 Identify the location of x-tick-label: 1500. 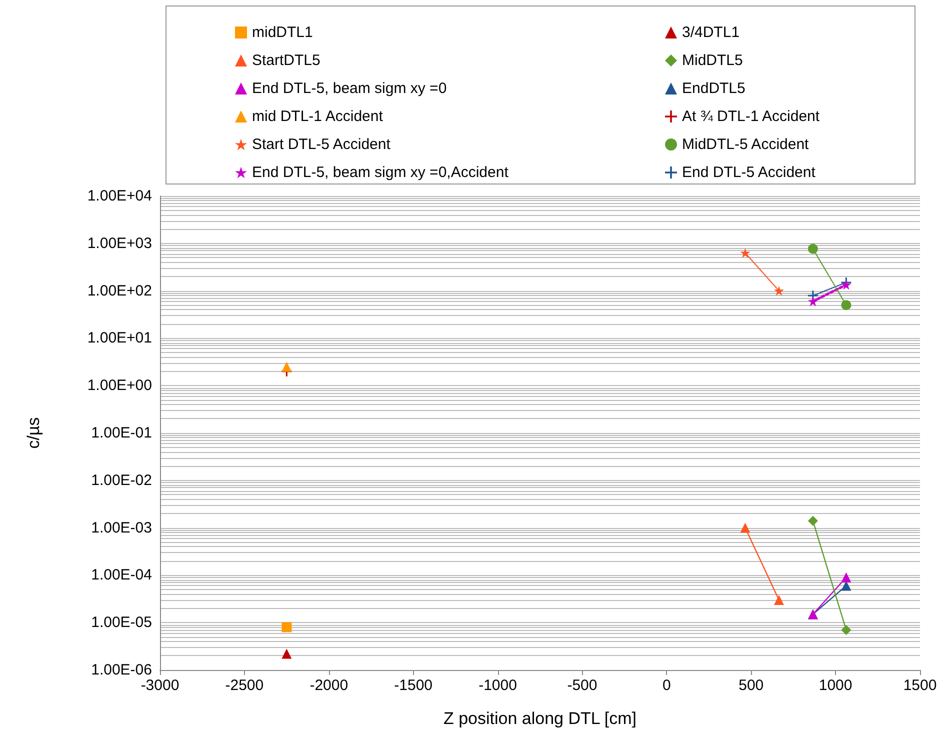
(920, 685).